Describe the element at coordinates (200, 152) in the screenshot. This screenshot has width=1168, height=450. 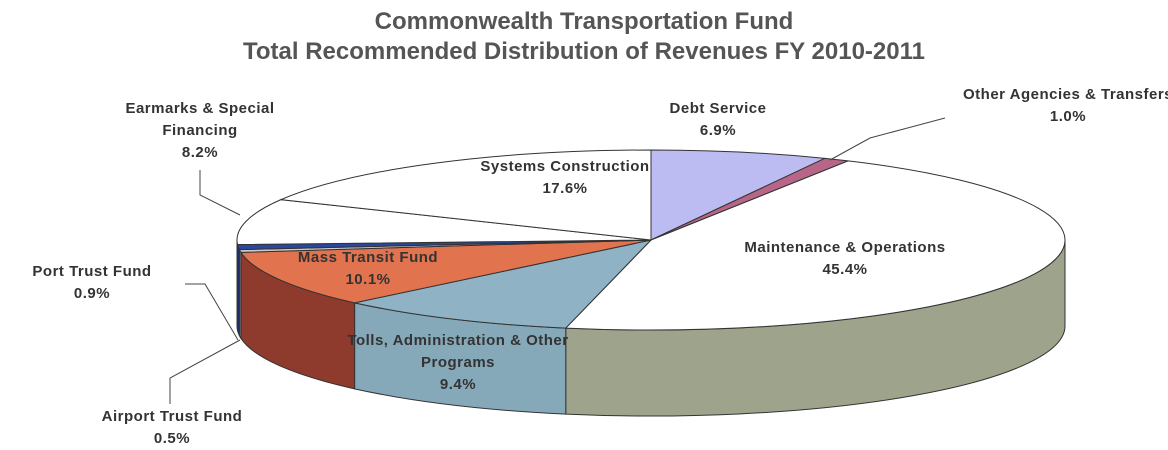
I see `value-label: 8.2%` at that location.